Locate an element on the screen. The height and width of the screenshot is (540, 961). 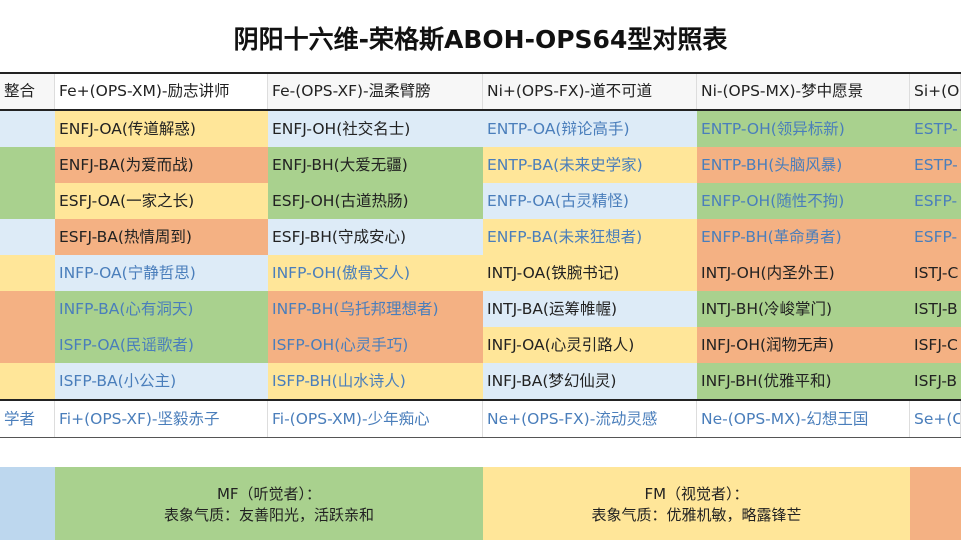
table-cell: ISTJ-C is located at coordinates (935, 273).